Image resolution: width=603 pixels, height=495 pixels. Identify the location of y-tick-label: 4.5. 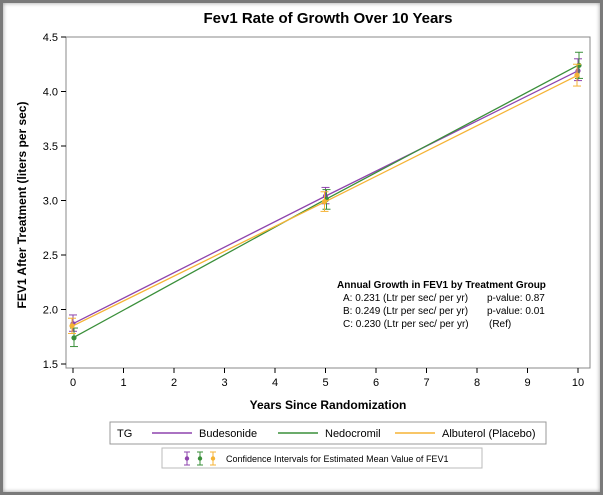
(50, 38).